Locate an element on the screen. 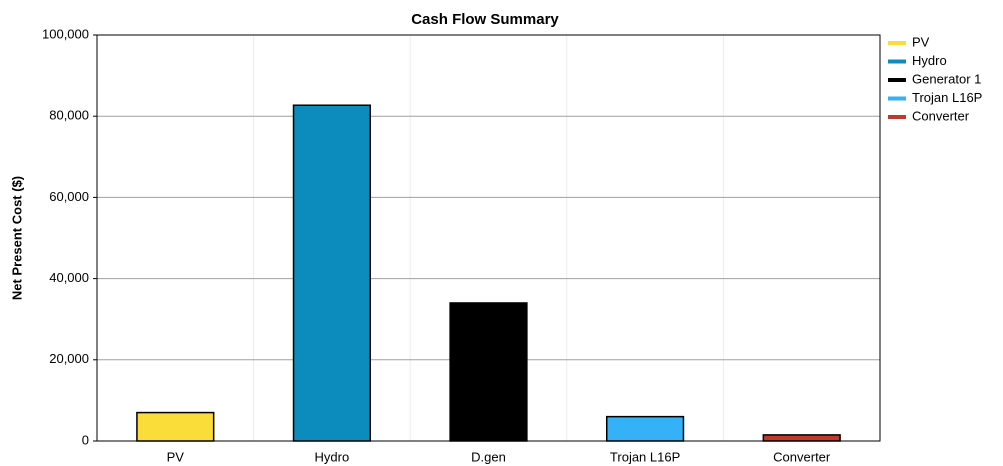  legend-label: PV is located at coordinates (921, 41).